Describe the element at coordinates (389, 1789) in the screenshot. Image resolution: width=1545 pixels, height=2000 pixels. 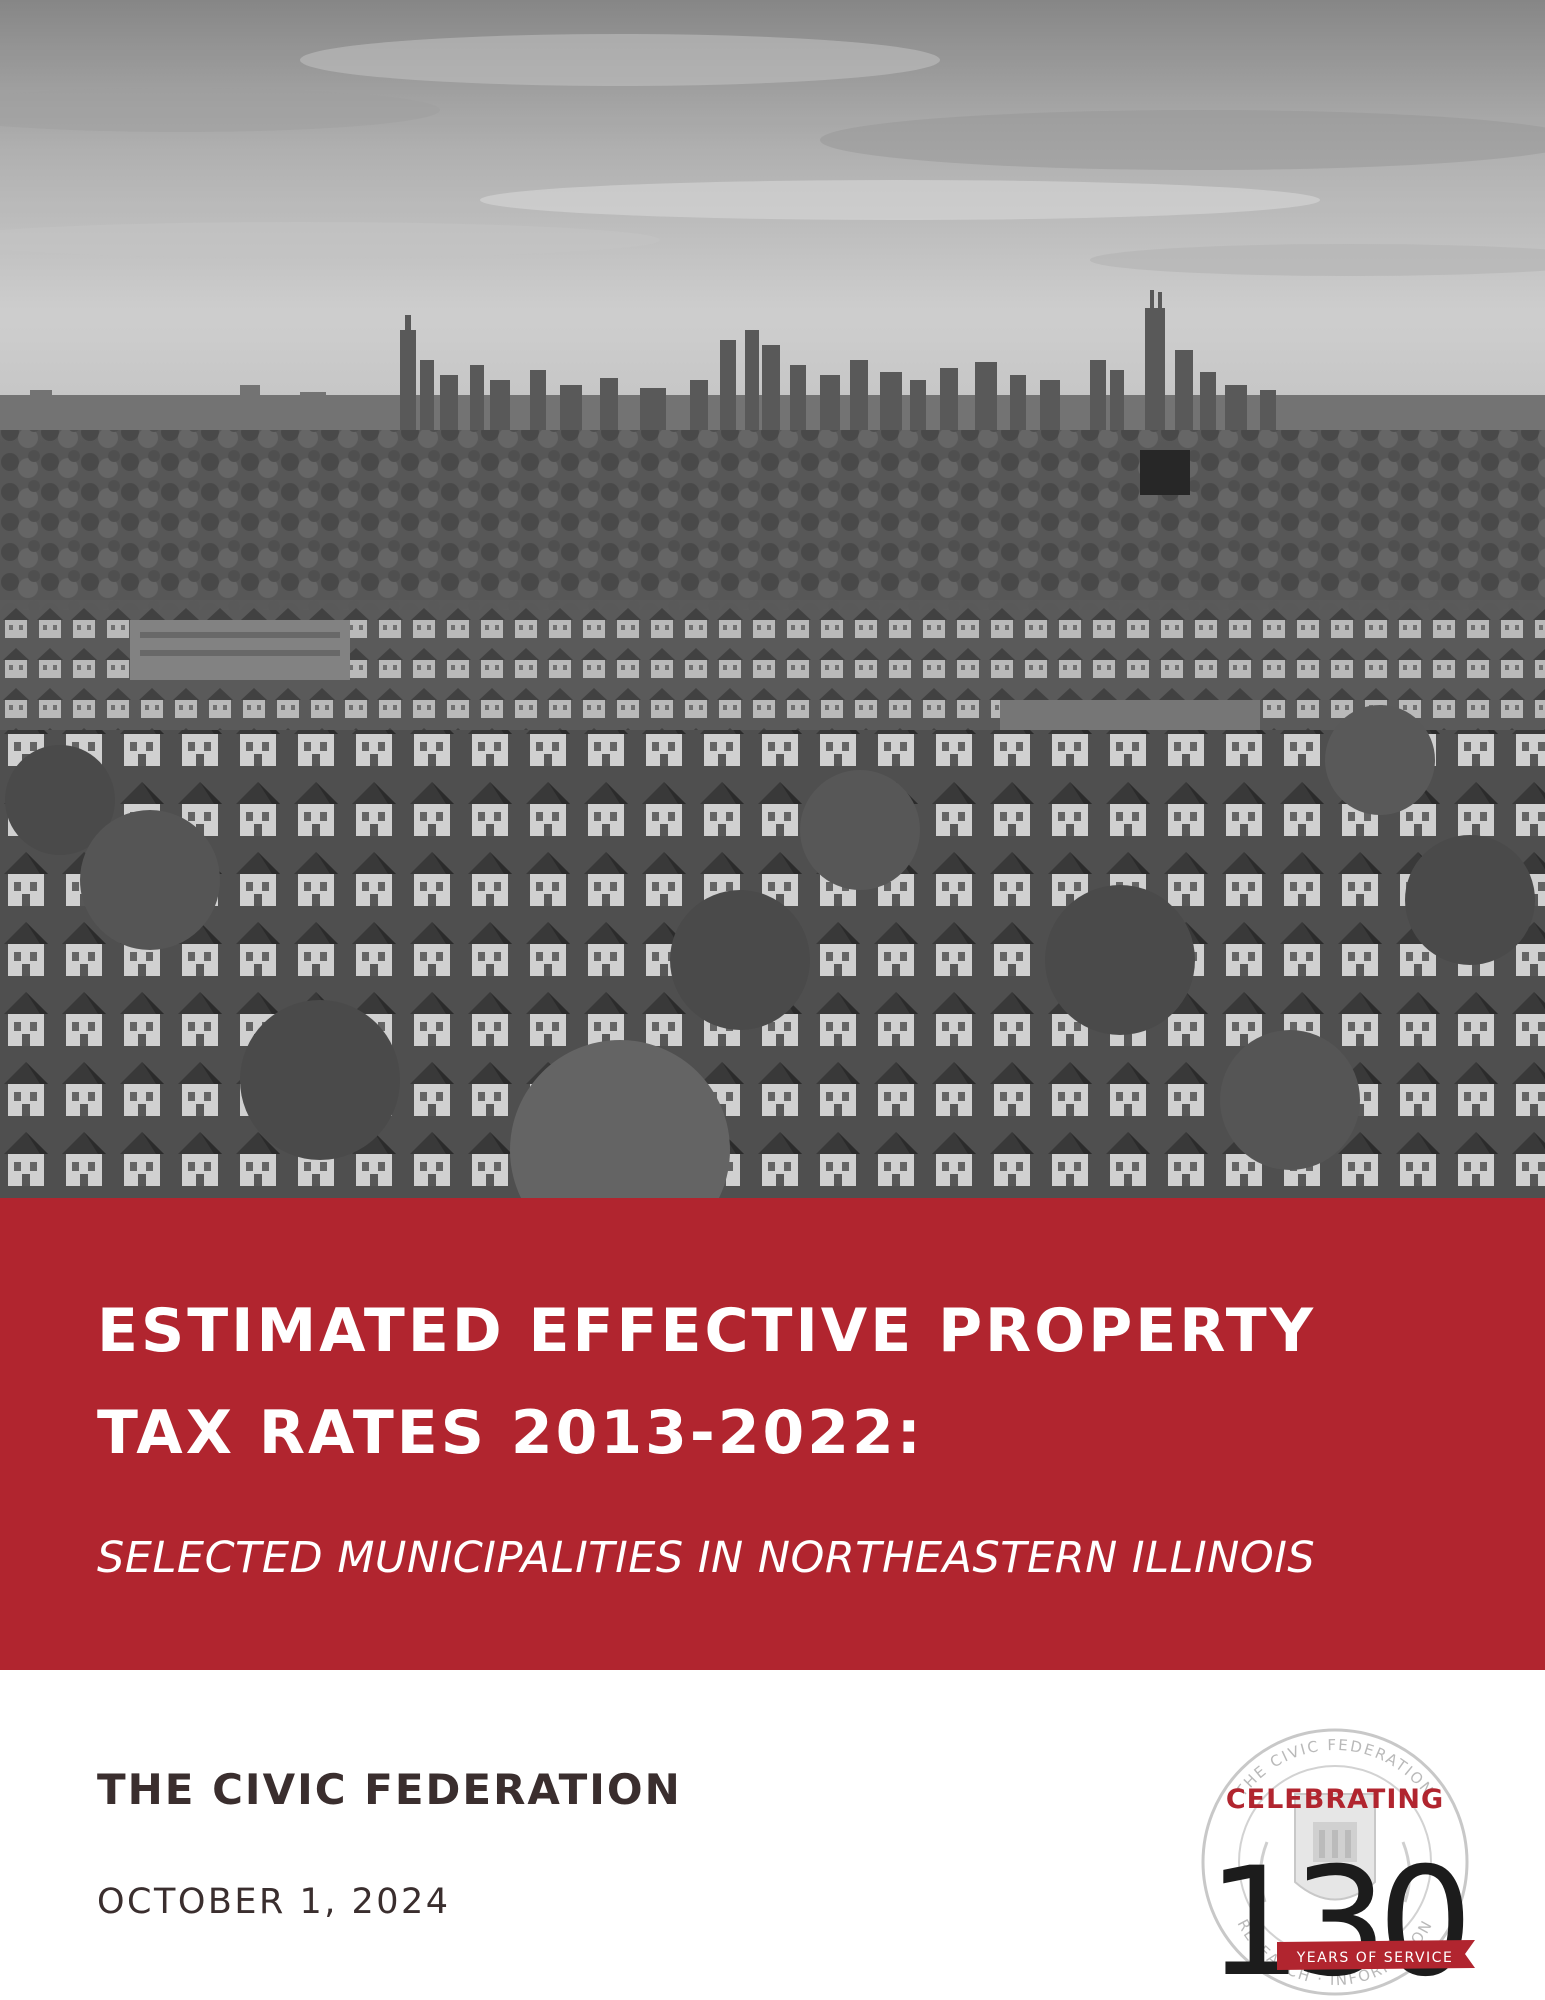
I see `organization-name: THE CIVIC FEDERATION` at that location.